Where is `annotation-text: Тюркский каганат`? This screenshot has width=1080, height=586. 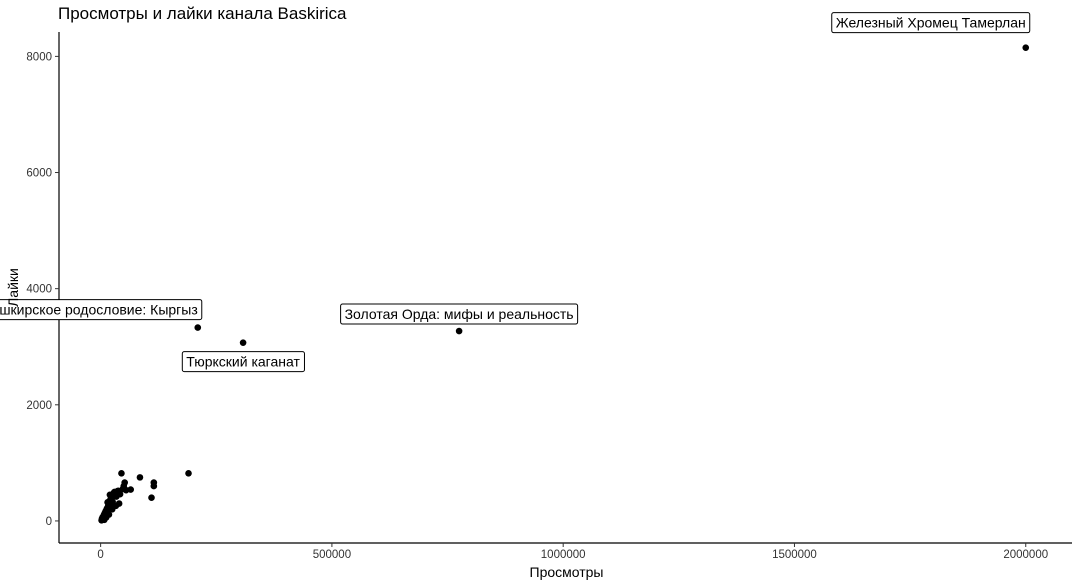
annotation-text: Тюркский каганат is located at coordinates (243, 362).